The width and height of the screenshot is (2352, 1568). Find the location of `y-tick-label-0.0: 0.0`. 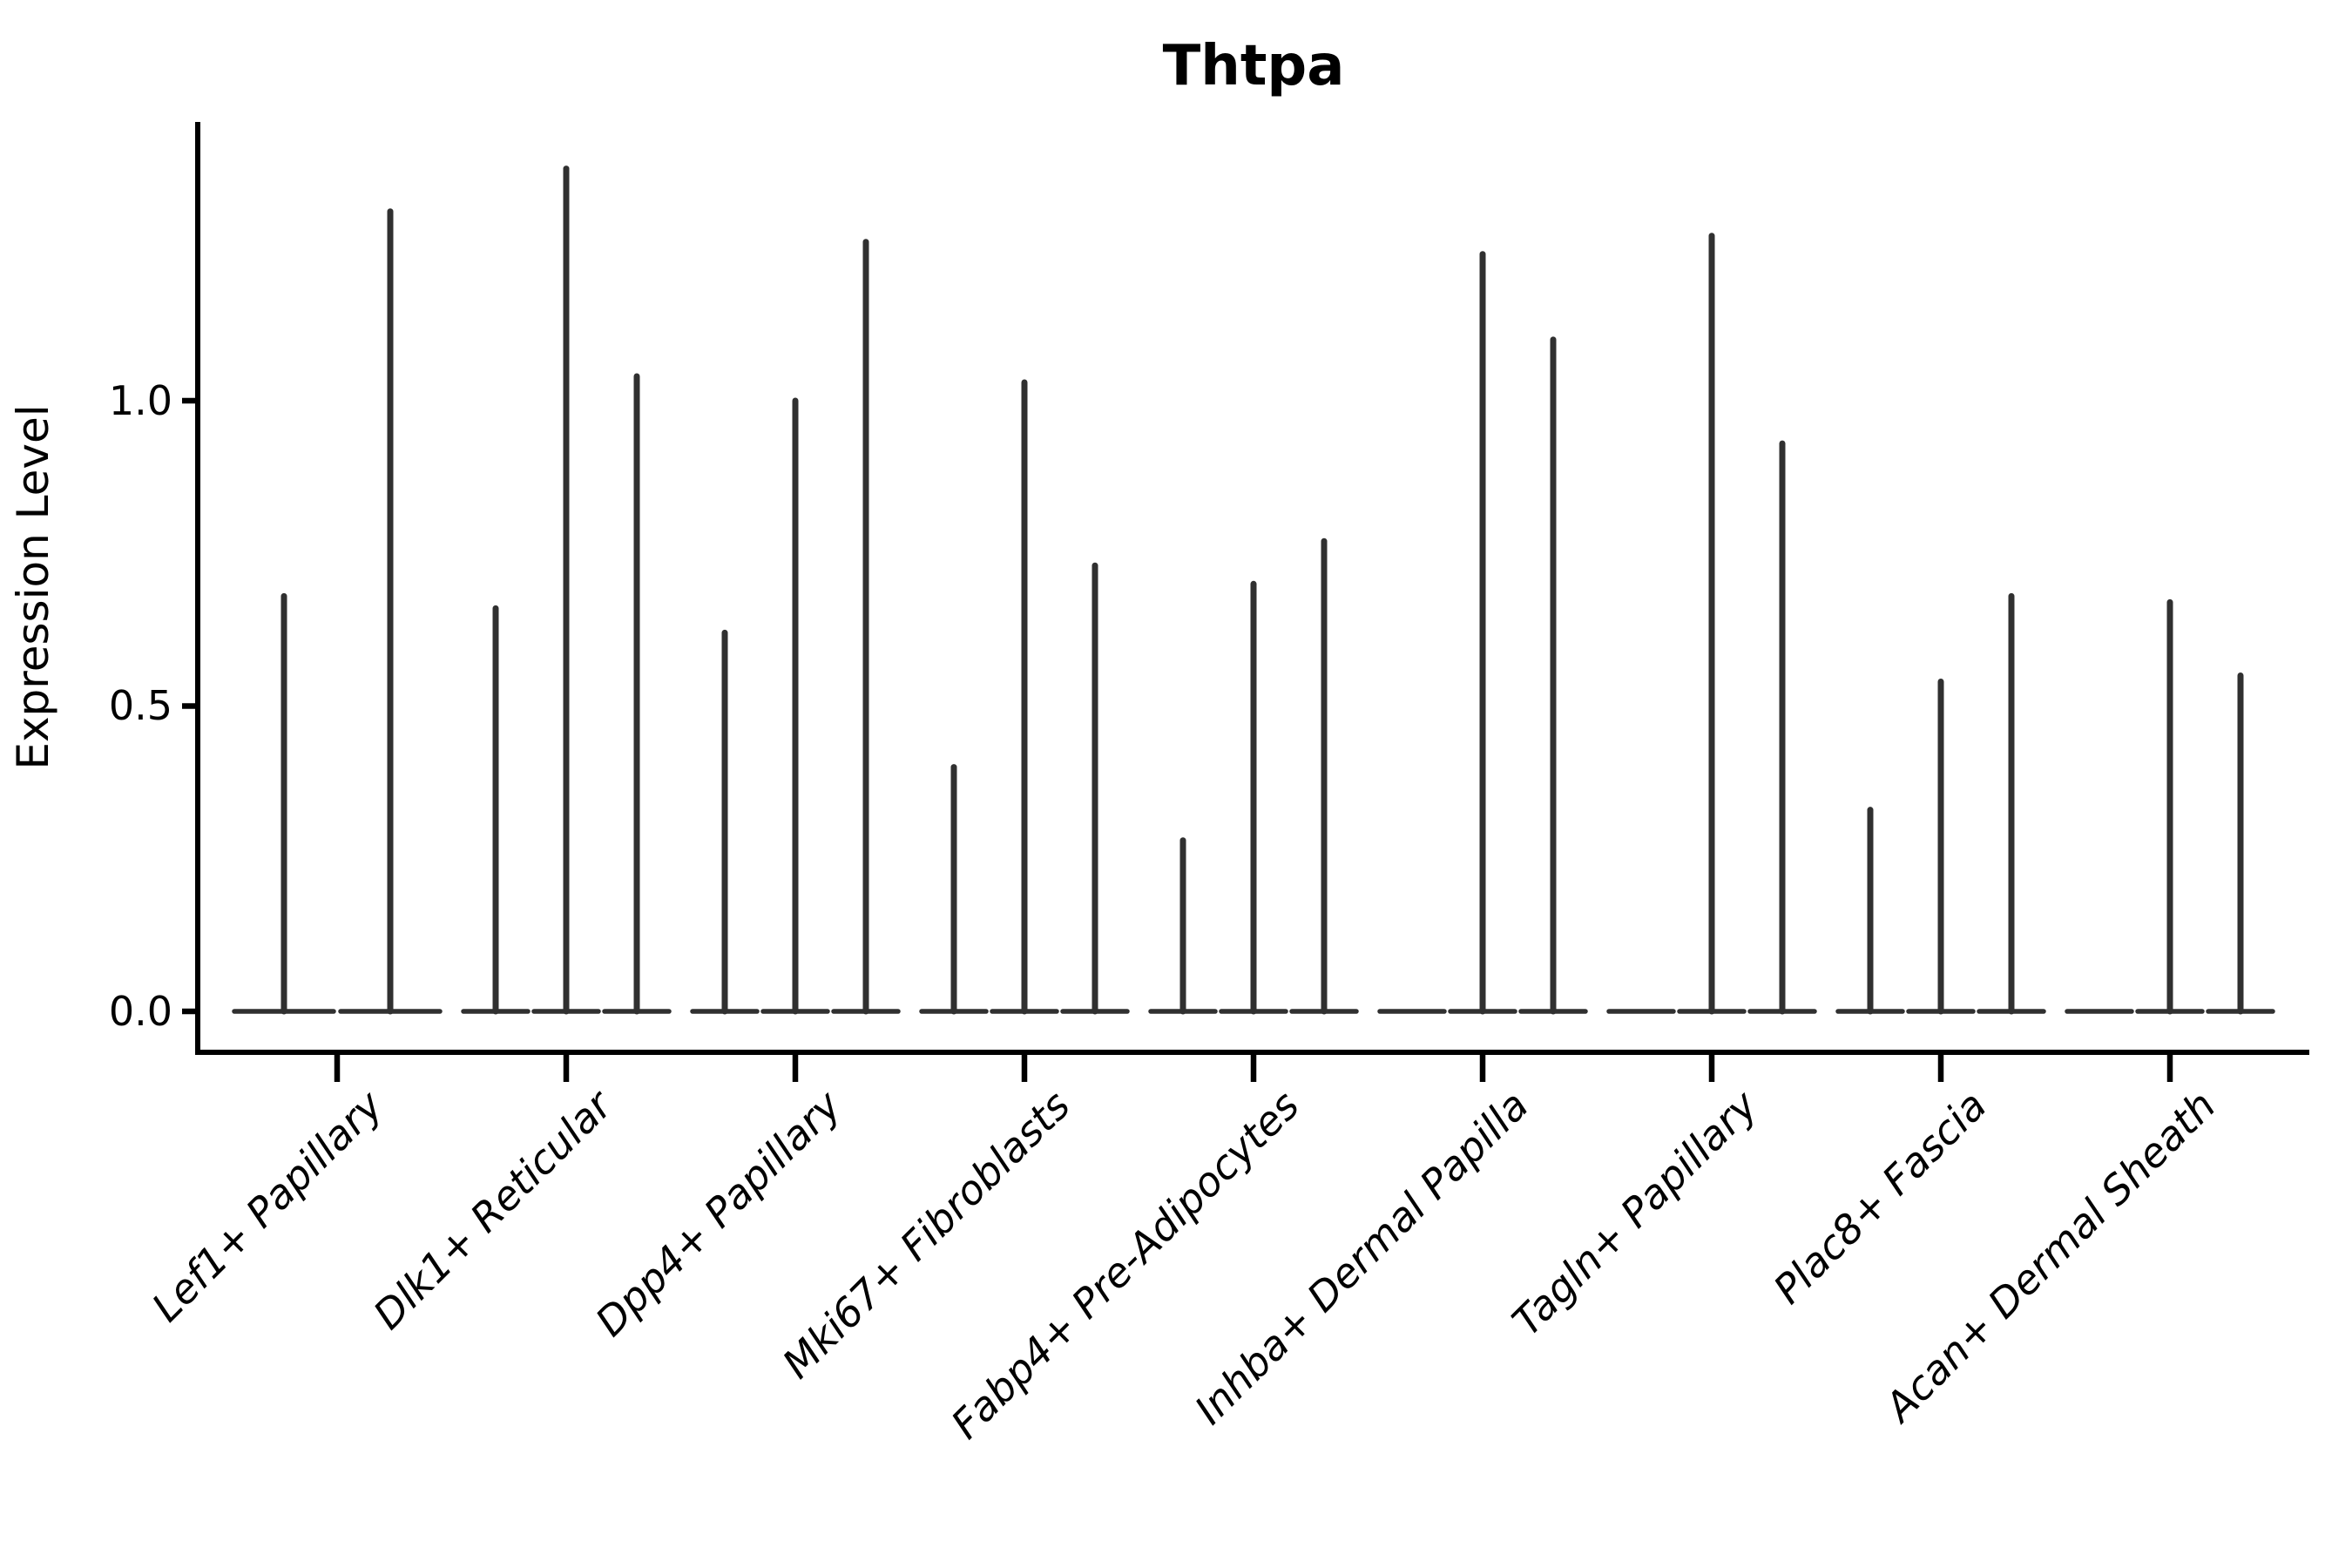

y-tick-label-0.0: 0.0 is located at coordinates (140, 1012).